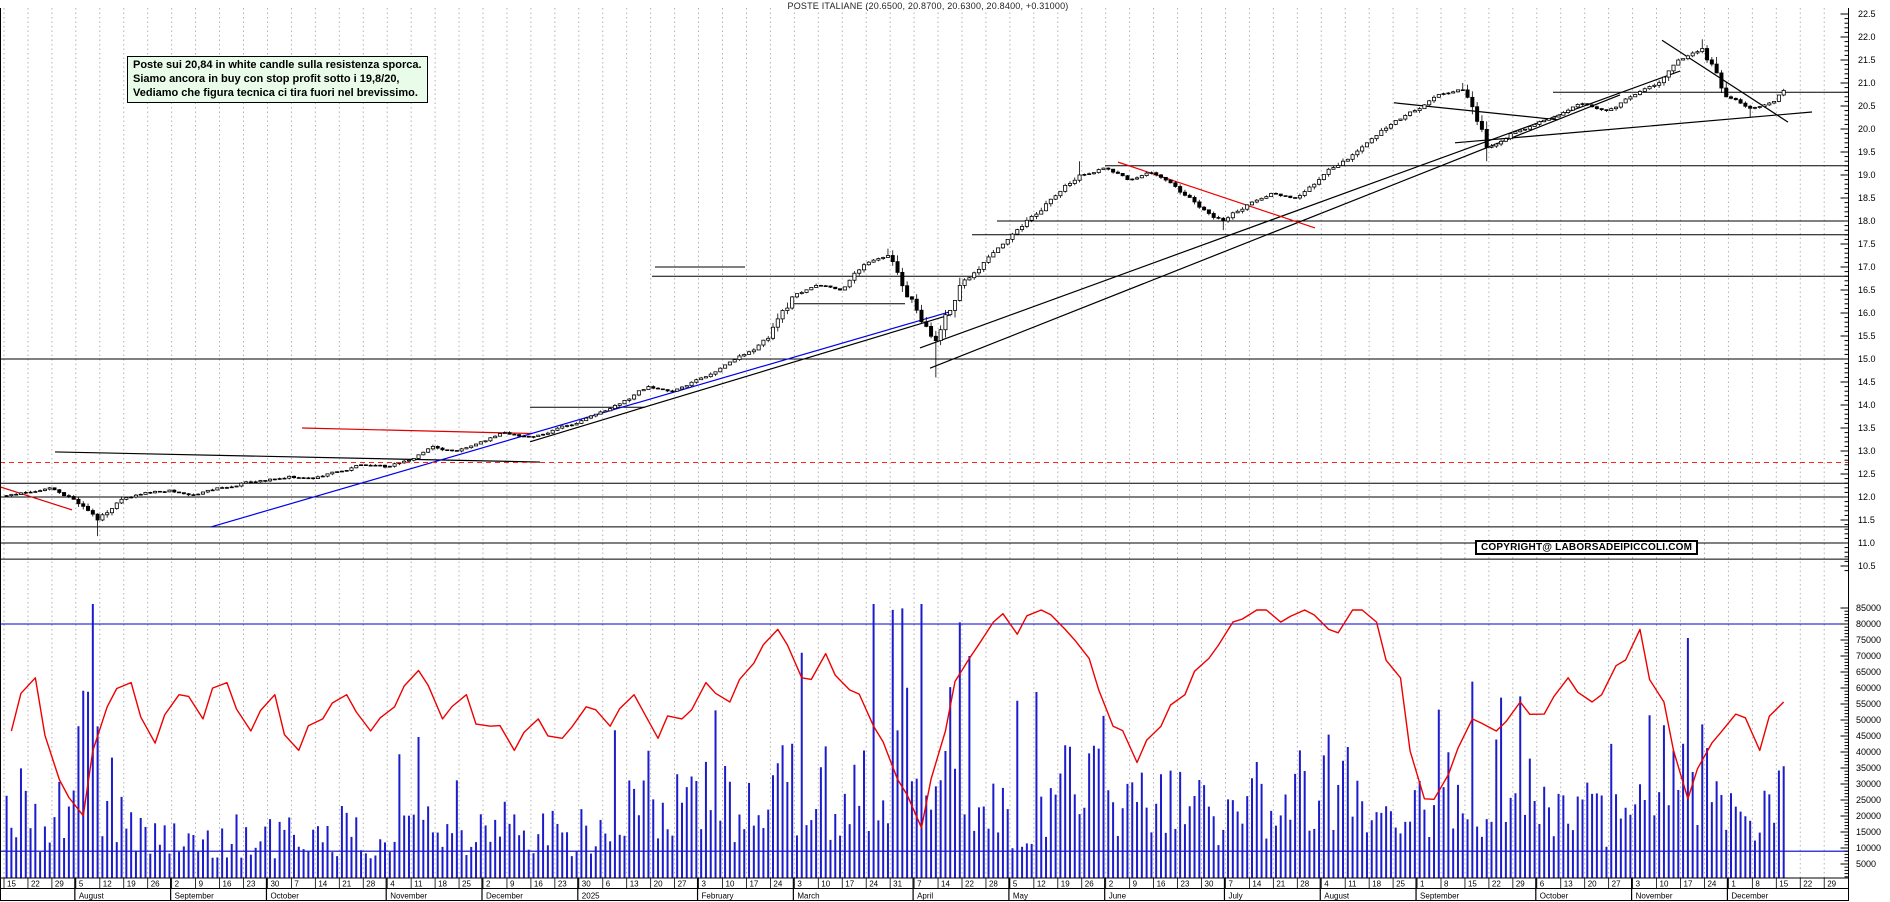  What do you see at coordinates (718, 896) in the screenshot?
I see `svg-text: February` at bounding box center [718, 896].